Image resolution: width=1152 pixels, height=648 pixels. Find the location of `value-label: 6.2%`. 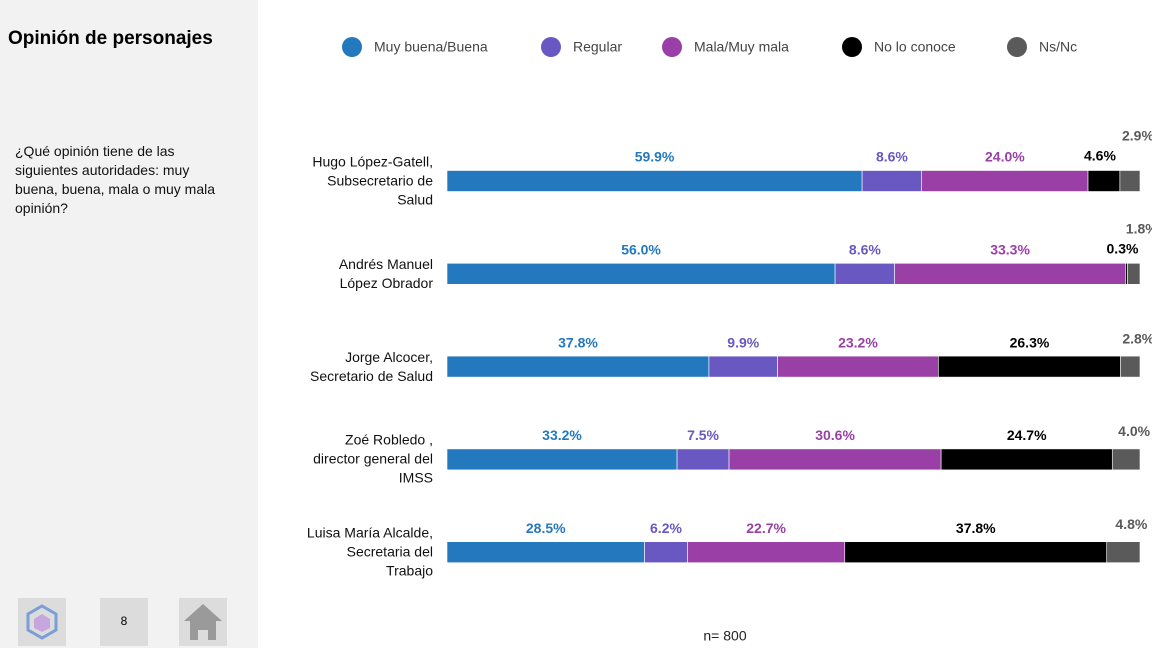

value-label: 6.2% is located at coordinates (666, 528).